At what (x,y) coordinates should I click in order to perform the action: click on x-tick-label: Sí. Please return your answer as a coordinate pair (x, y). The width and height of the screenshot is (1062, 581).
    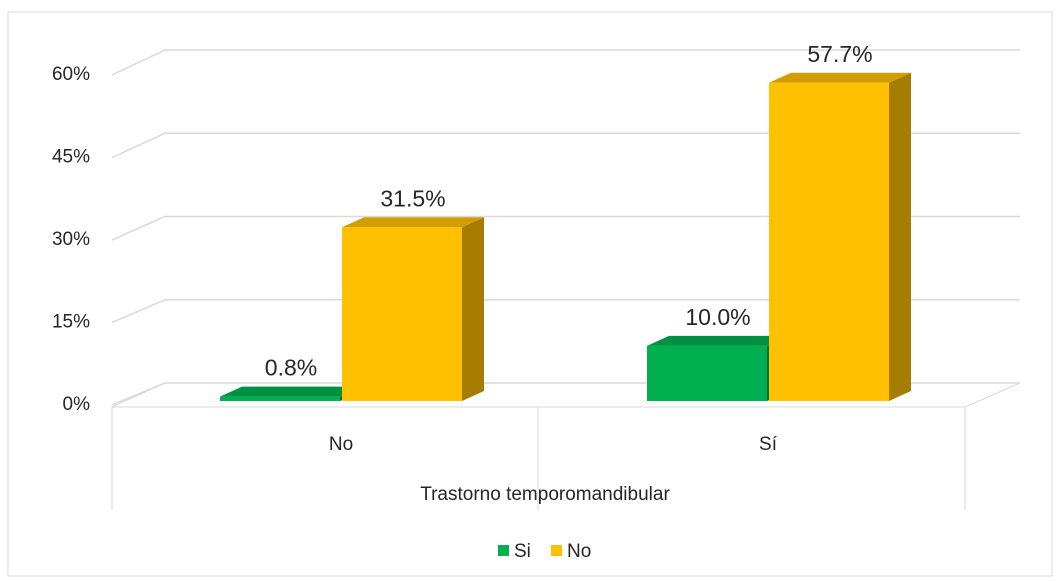
    Looking at the image, I should click on (768, 444).